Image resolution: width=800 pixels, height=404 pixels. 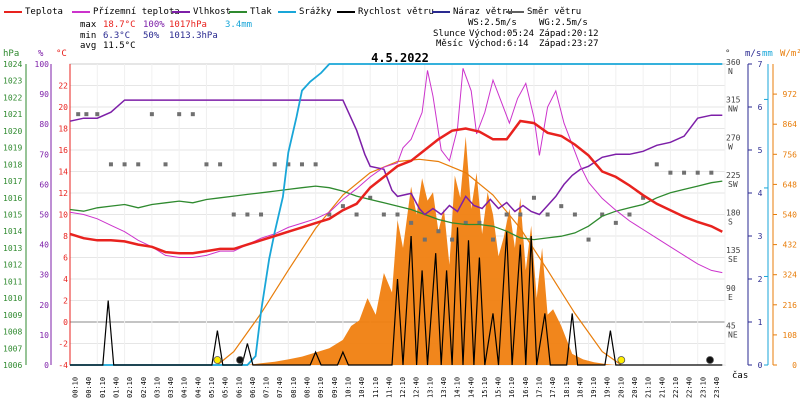 I want to click on x-tick-label: 18:40, so click(x=580, y=387).